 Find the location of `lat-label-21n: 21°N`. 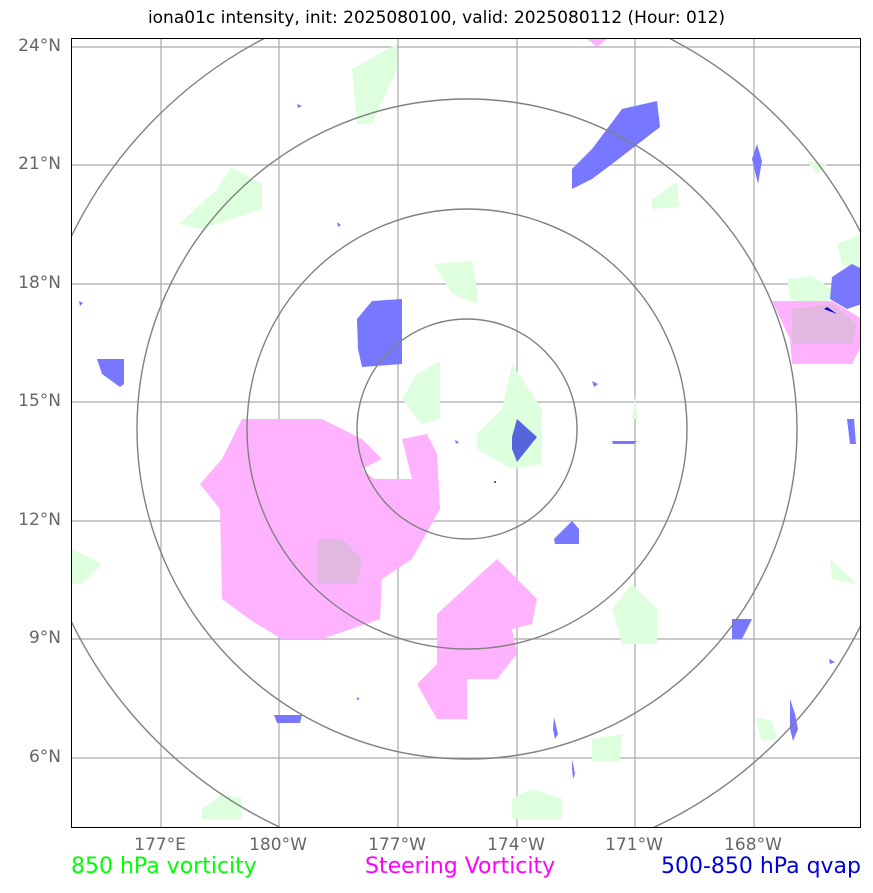

lat-label-21n: 21°N is located at coordinates (39, 164).